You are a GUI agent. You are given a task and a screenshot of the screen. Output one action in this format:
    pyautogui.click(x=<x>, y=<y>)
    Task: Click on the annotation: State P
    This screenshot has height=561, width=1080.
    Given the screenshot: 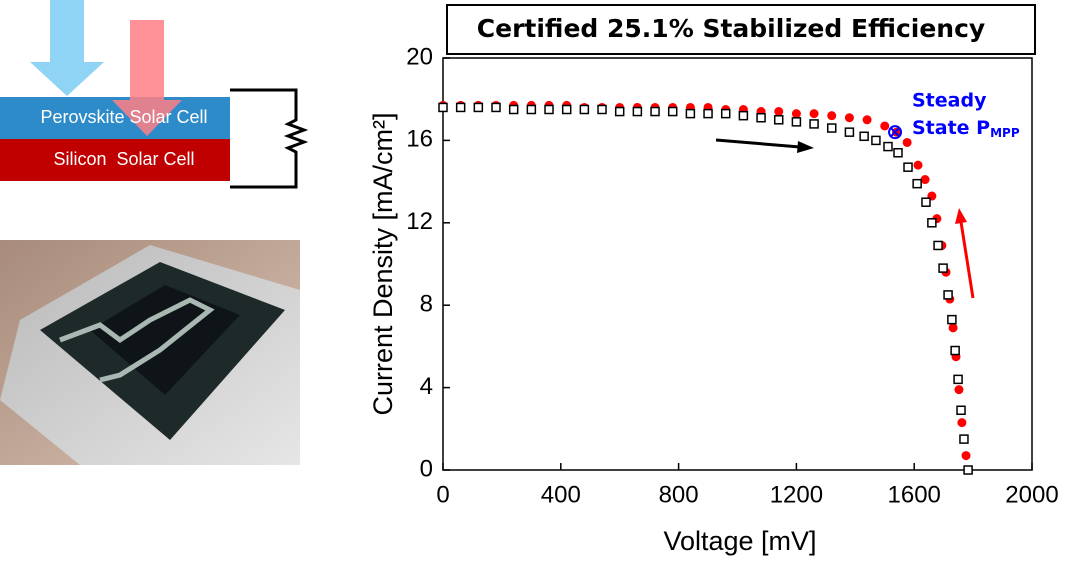 What is the action you would take?
    pyautogui.click(x=951, y=128)
    